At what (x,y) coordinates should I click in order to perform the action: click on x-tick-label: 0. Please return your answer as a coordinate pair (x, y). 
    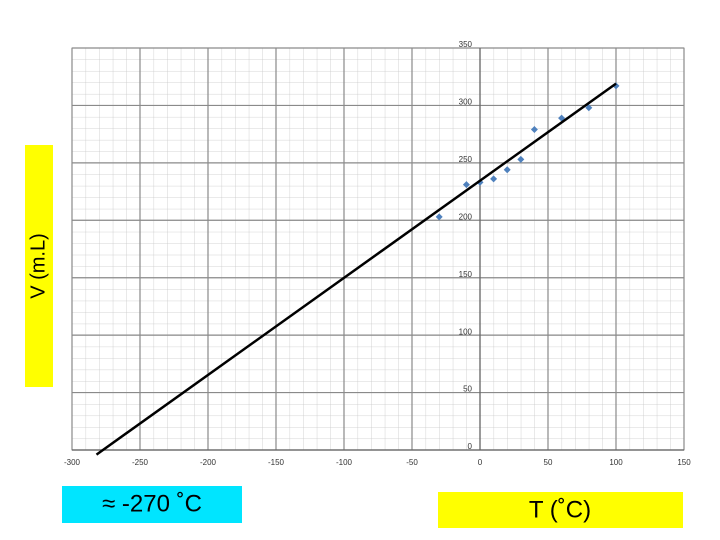
    Looking at the image, I should click on (480, 462).